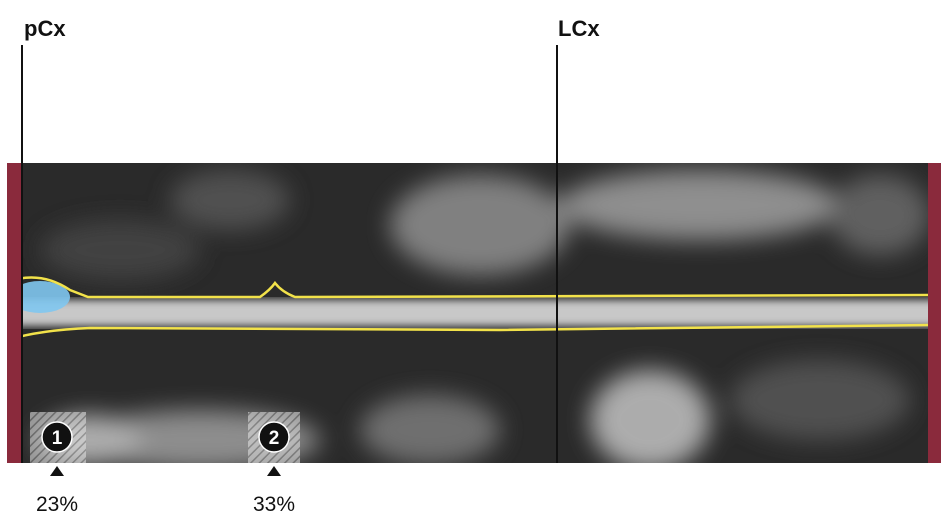 The width and height of the screenshot is (941, 519). What do you see at coordinates (45, 28) in the screenshot?
I see `segment-label: pCx` at bounding box center [45, 28].